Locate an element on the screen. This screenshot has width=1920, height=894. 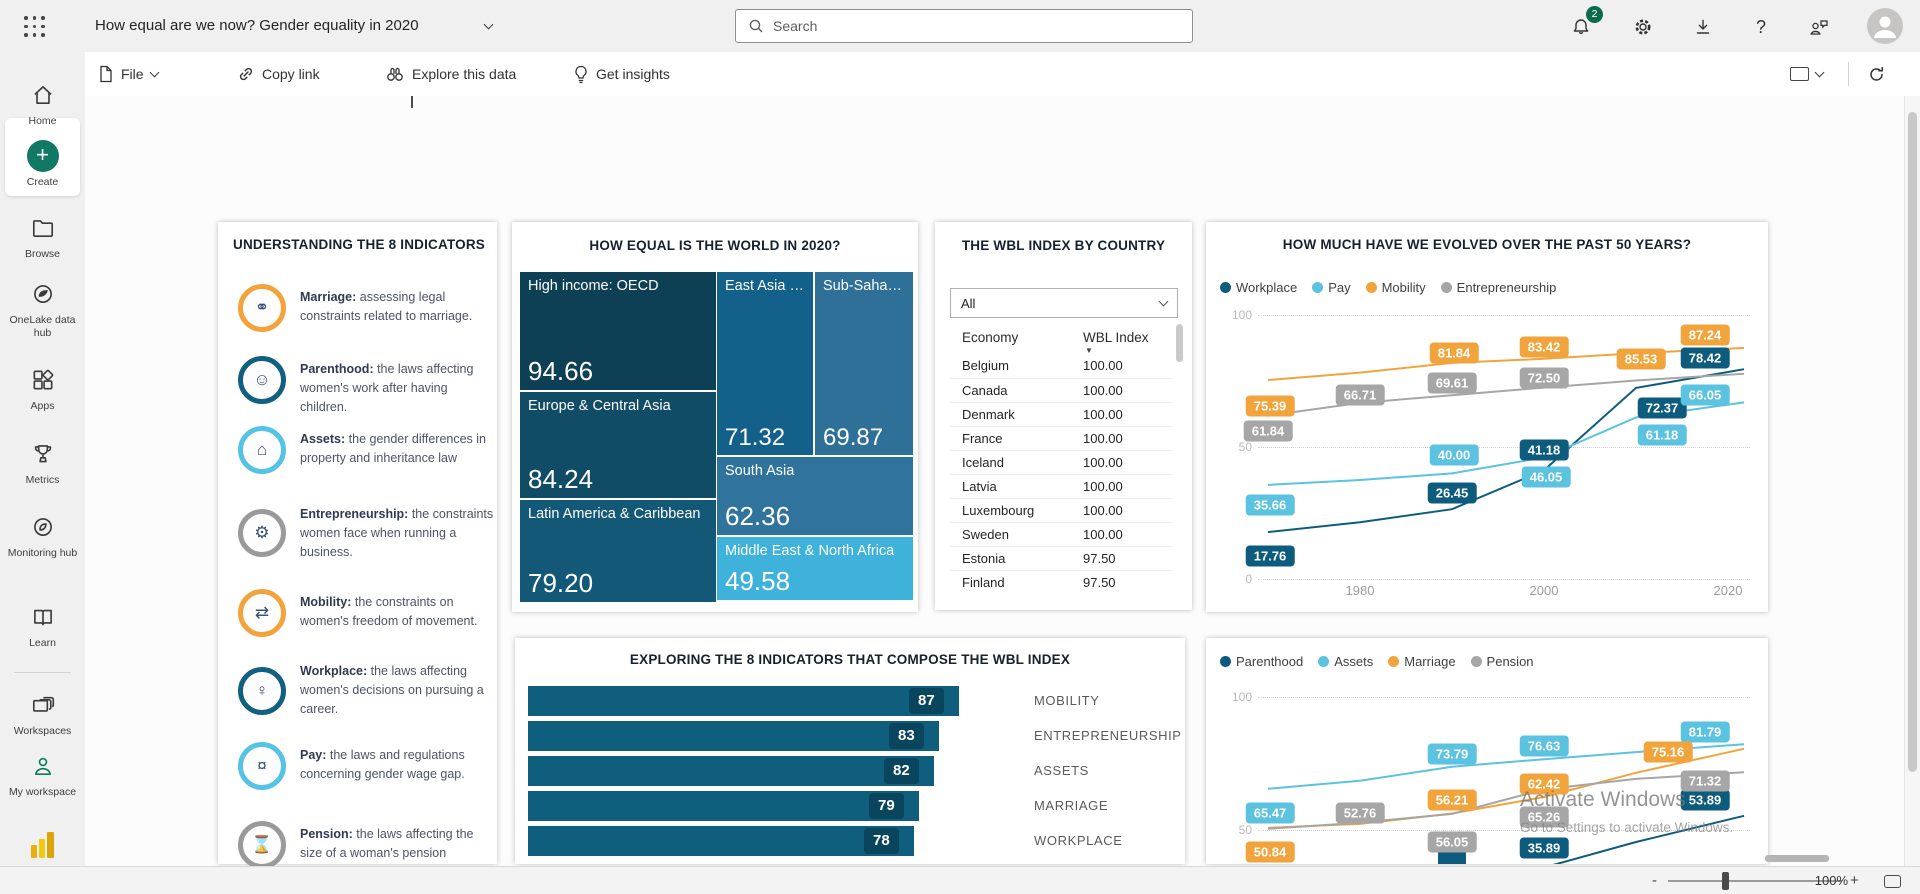
legend-item-pension: Pension is located at coordinates (1502, 661).